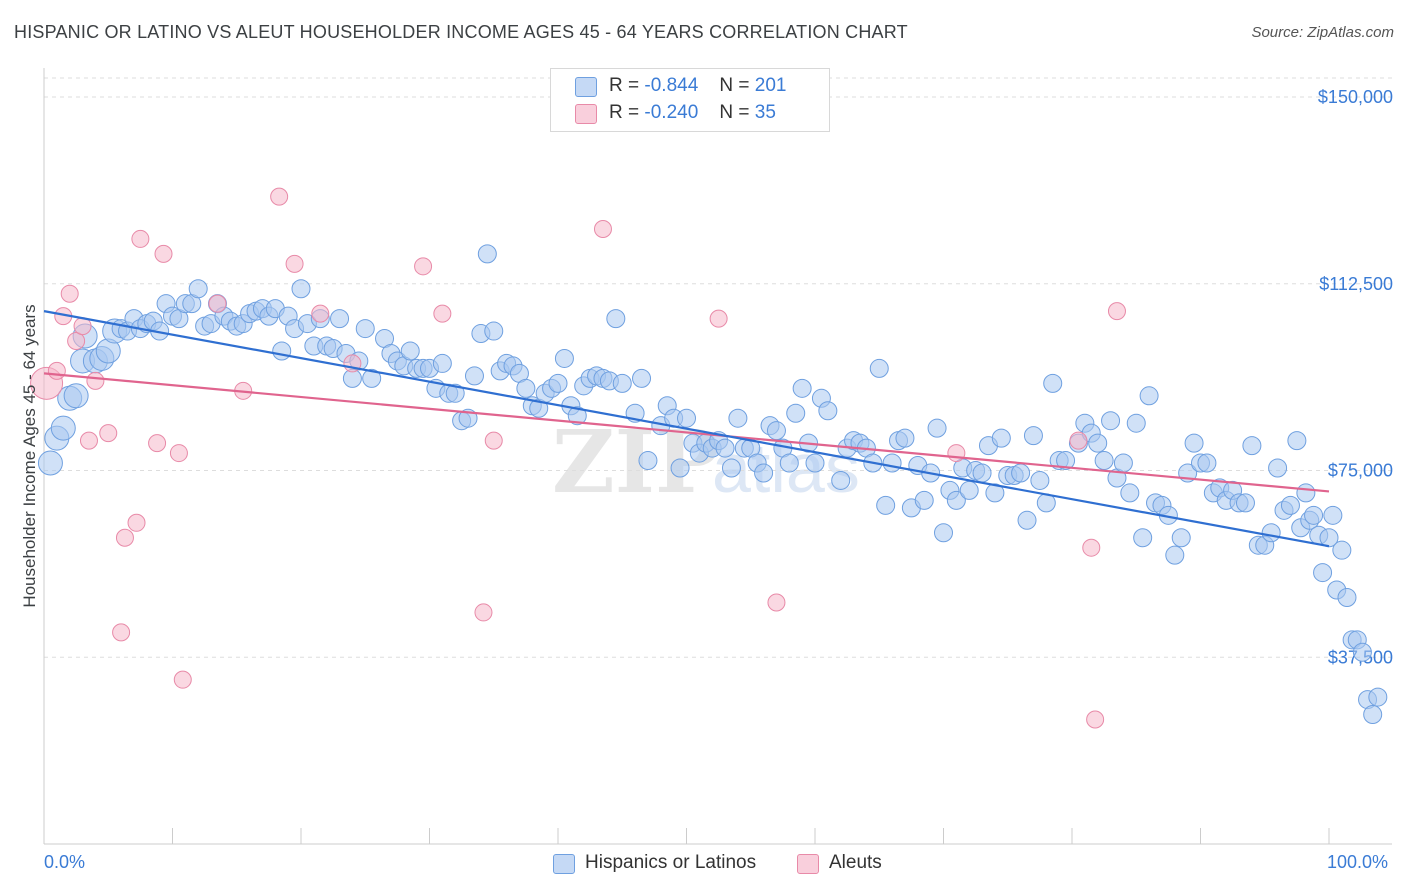  What do you see at coordinates (1360, 471) in the screenshot?
I see `y-tick-label: $75,000` at bounding box center [1360, 471].